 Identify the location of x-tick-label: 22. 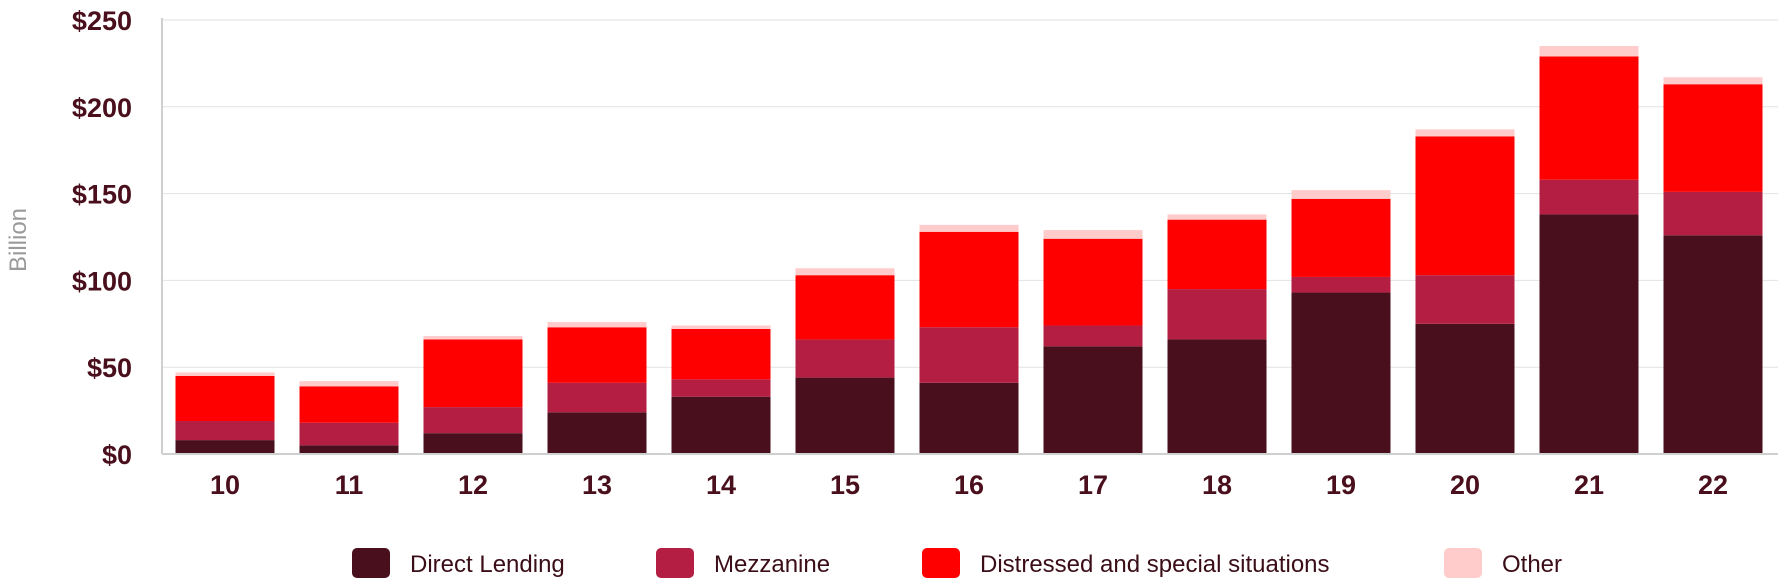
(1713, 485).